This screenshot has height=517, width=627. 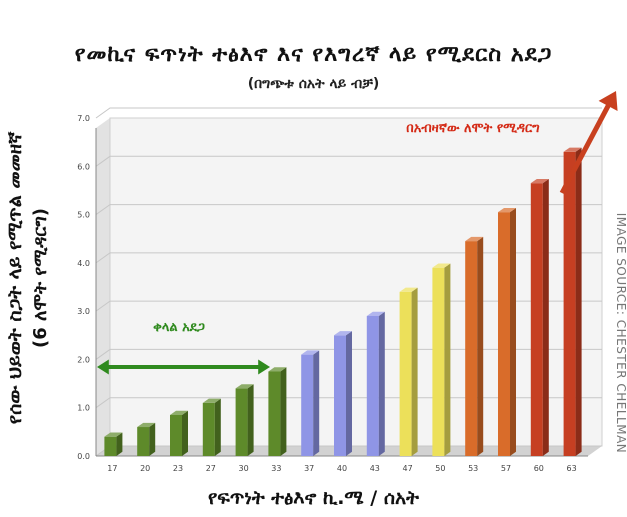 What do you see at coordinates (83, 118) in the screenshot?
I see `y-tick-label: 7.0` at bounding box center [83, 118].